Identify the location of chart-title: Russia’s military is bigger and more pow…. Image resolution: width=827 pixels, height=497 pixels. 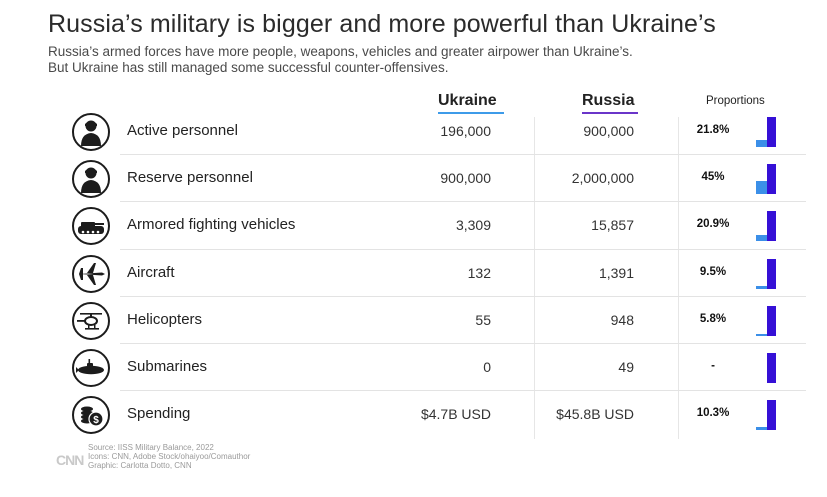
(382, 24).